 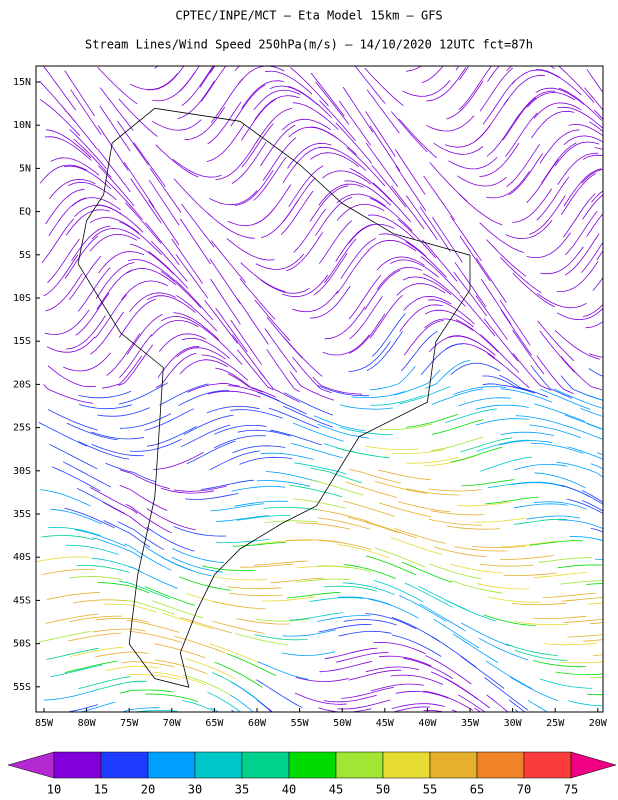 I want to click on colorbar-label: 70, so click(x=524, y=790).